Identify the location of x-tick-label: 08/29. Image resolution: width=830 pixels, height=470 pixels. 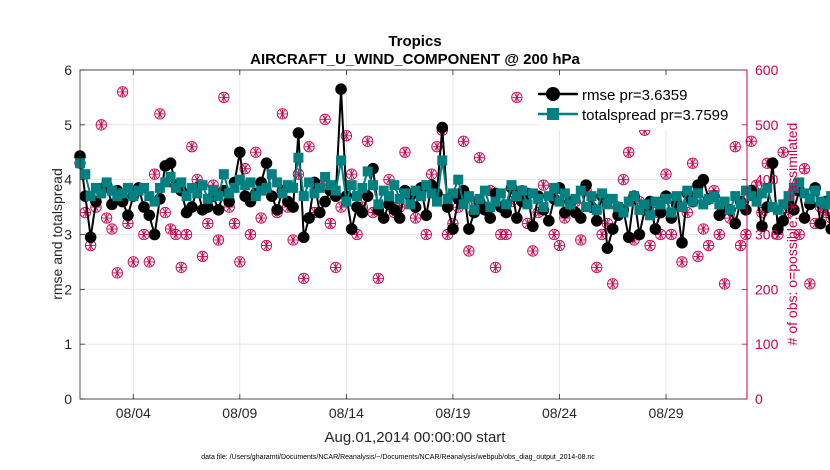
(665, 413).